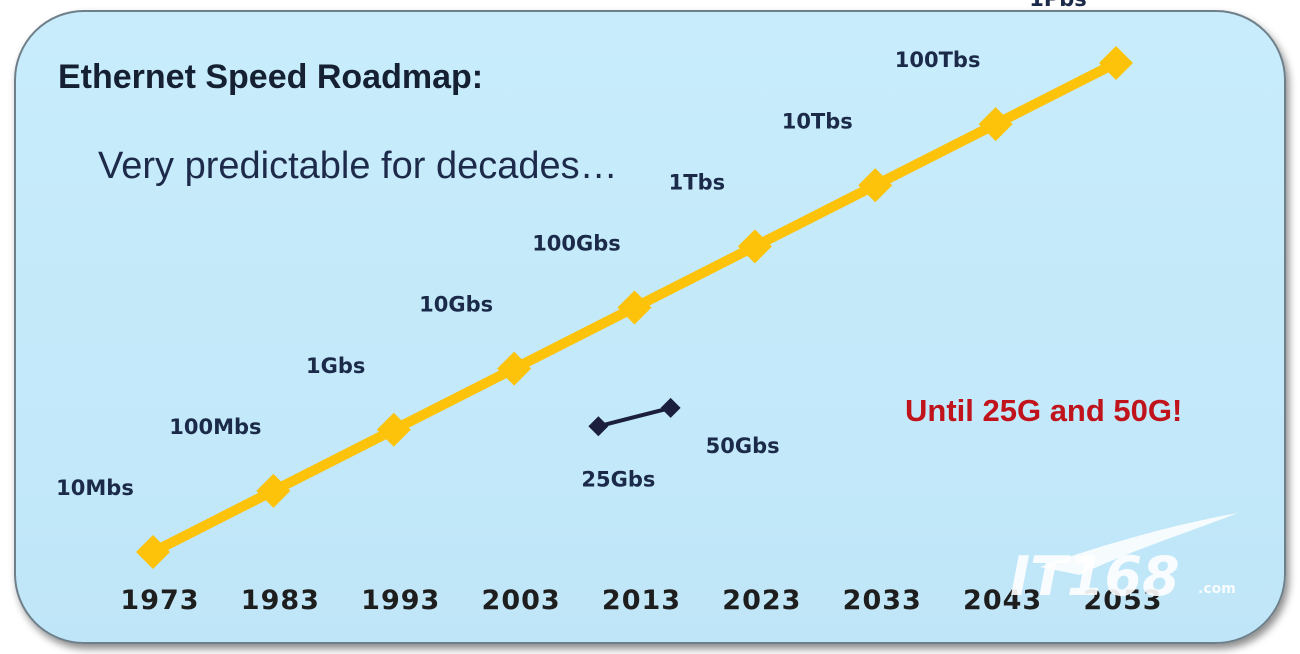 The width and height of the screenshot is (1300, 654). I want to click on data-point-100mbs, so click(273, 490).